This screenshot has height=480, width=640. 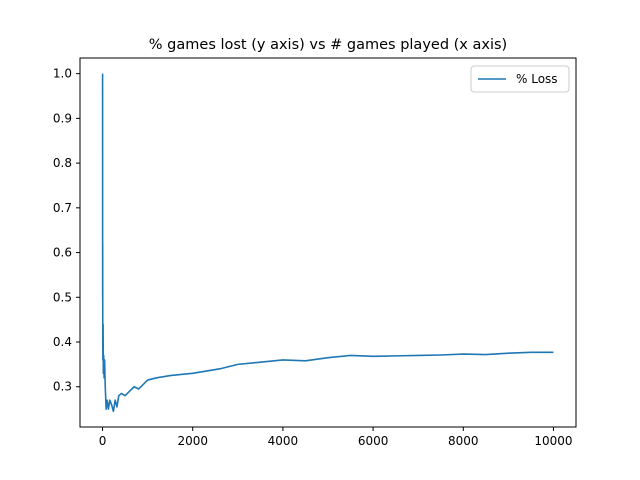 What do you see at coordinates (62, 387) in the screenshot?
I see `y-tick-label: 0.3` at bounding box center [62, 387].